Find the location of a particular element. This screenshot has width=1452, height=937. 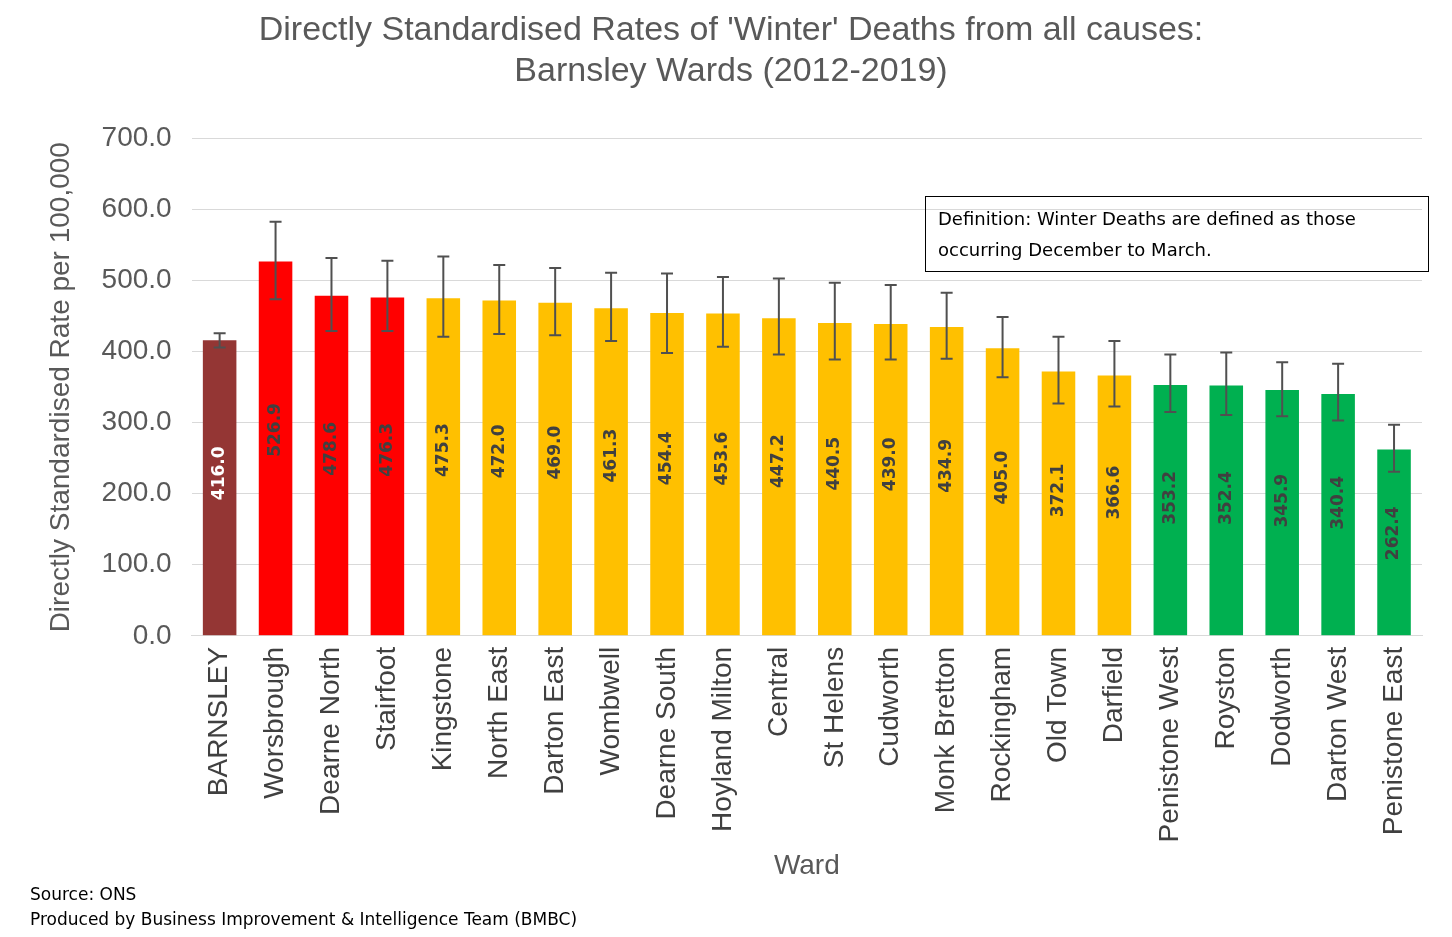

x-tick-label: Darton East is located at coordinates (553, 720).